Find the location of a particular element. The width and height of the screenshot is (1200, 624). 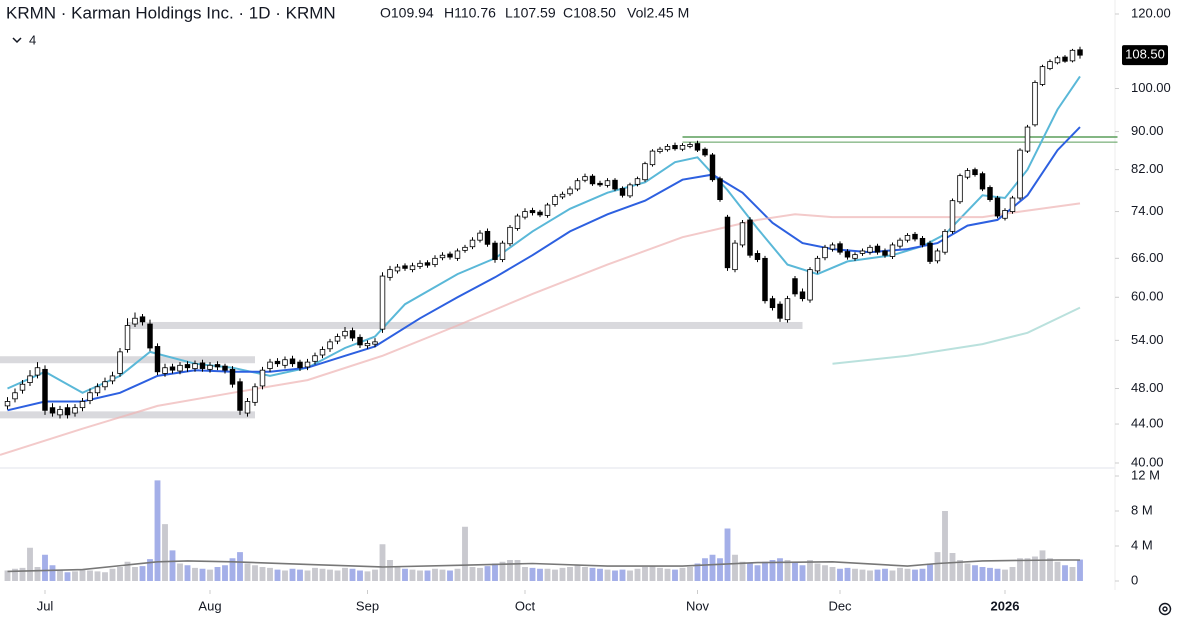

volume-tick-label: 8 M is located at coordinates (1142, 509).